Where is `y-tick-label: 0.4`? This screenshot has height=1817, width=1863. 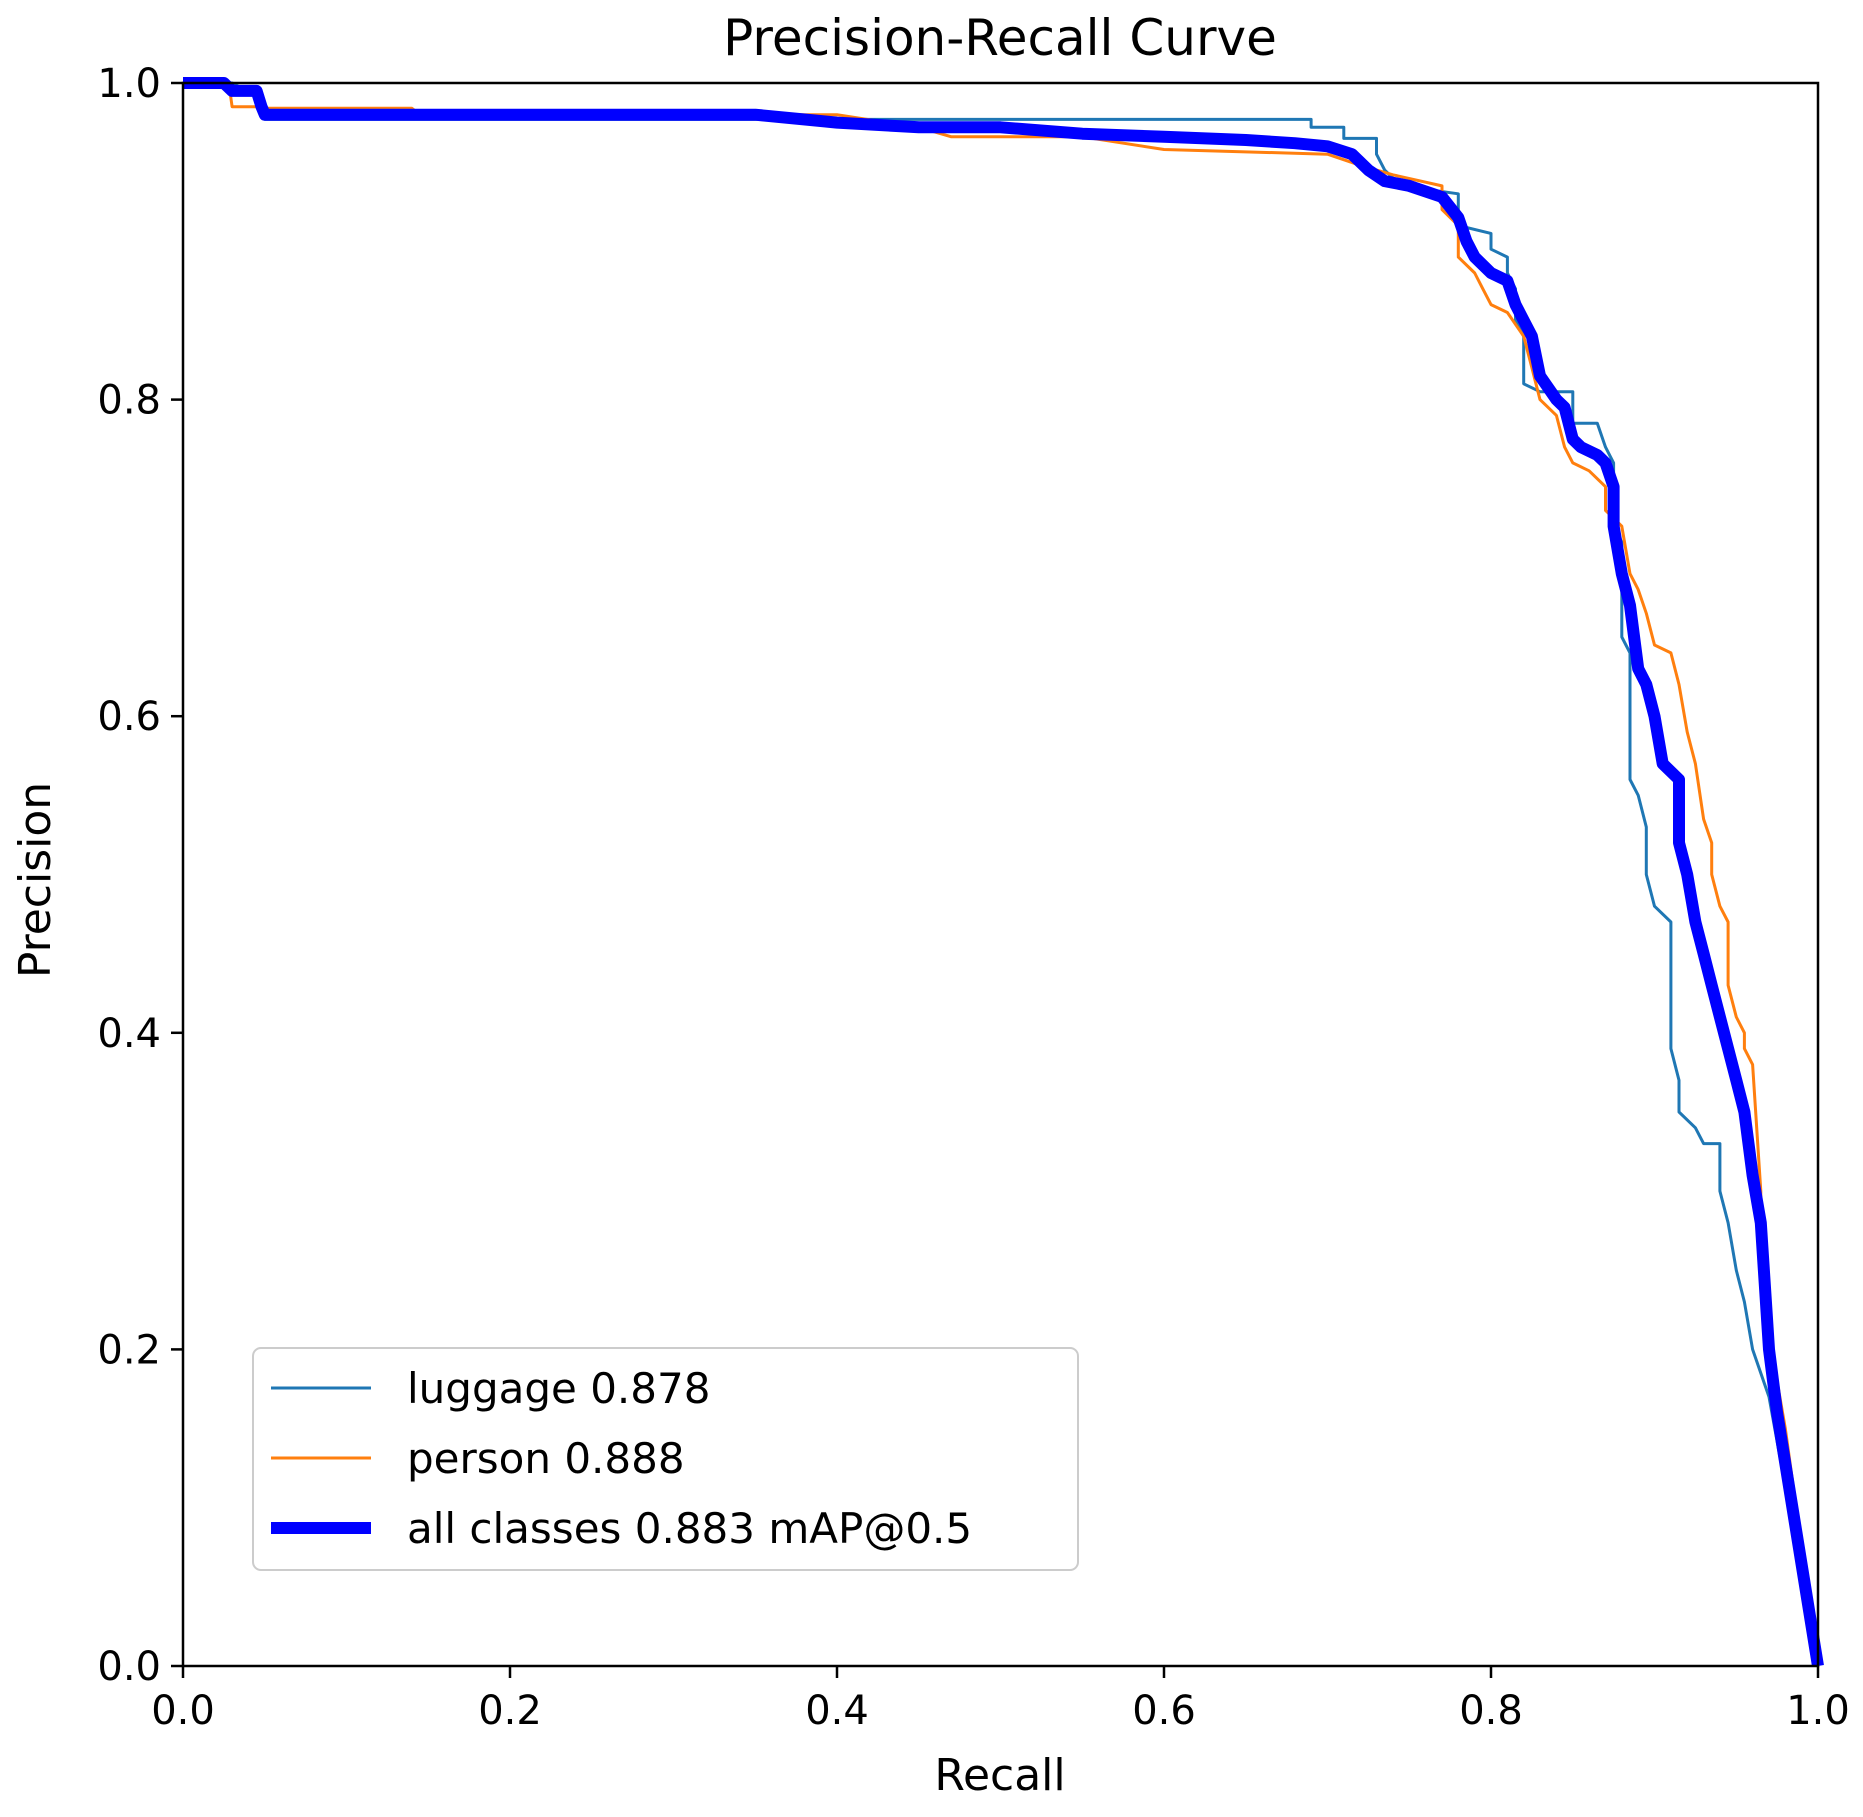 y-tick-label: 0.4 is located at coordinates (129, 1034).